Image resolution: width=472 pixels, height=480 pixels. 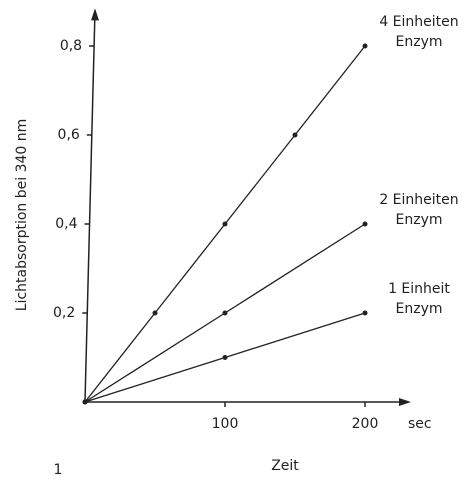 What do you see at coordinates (285, 466) in the screenshot?
I see `x-axis-label: Zeit` at bounding box center [285, 466].